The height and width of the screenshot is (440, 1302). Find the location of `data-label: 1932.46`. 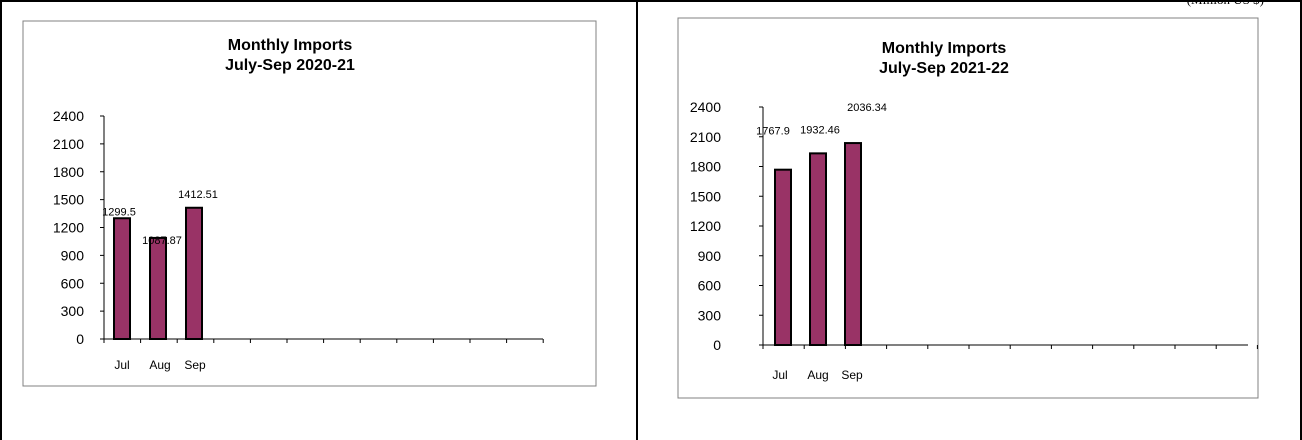

data-label: 1932.46 is located at coordinates (820, 130).